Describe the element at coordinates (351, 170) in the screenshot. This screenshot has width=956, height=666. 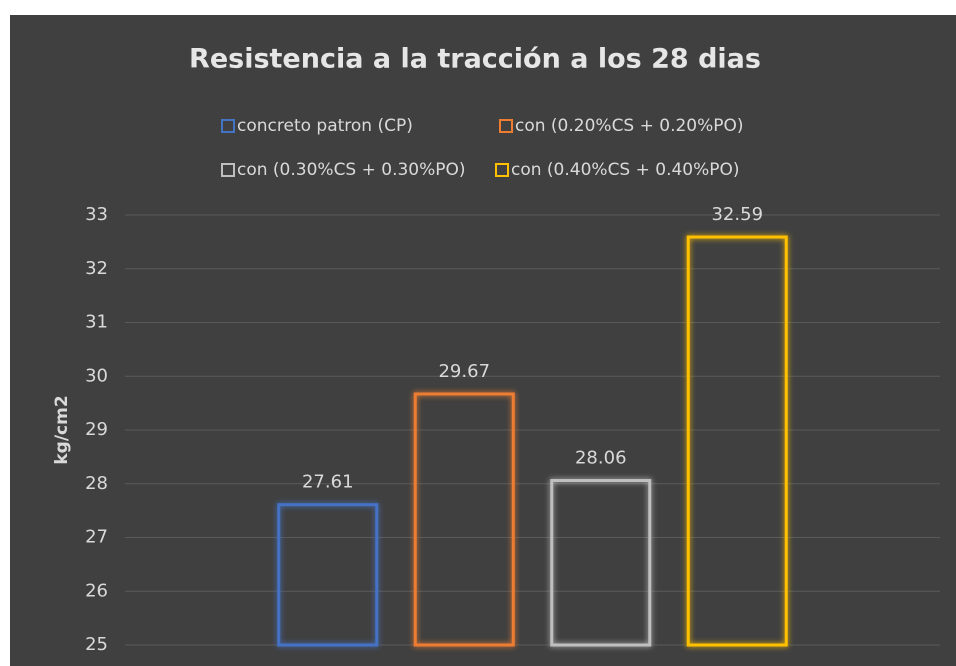
I see `legend-label: con (0.30%CS + 0.30%PO)` at that location.